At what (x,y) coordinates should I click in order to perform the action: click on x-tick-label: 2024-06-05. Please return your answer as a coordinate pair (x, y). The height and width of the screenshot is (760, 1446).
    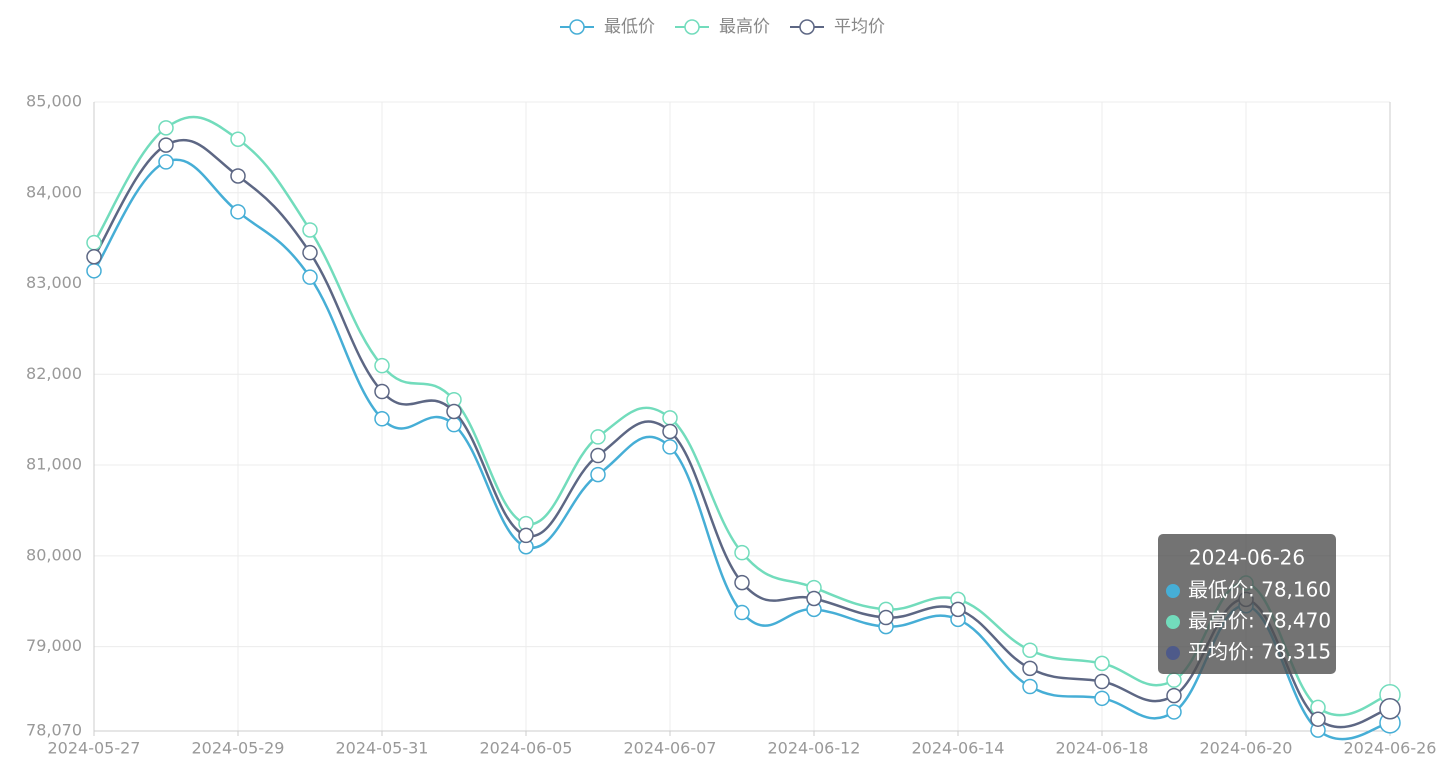
    Looking at the image, I should click on (526, 748).